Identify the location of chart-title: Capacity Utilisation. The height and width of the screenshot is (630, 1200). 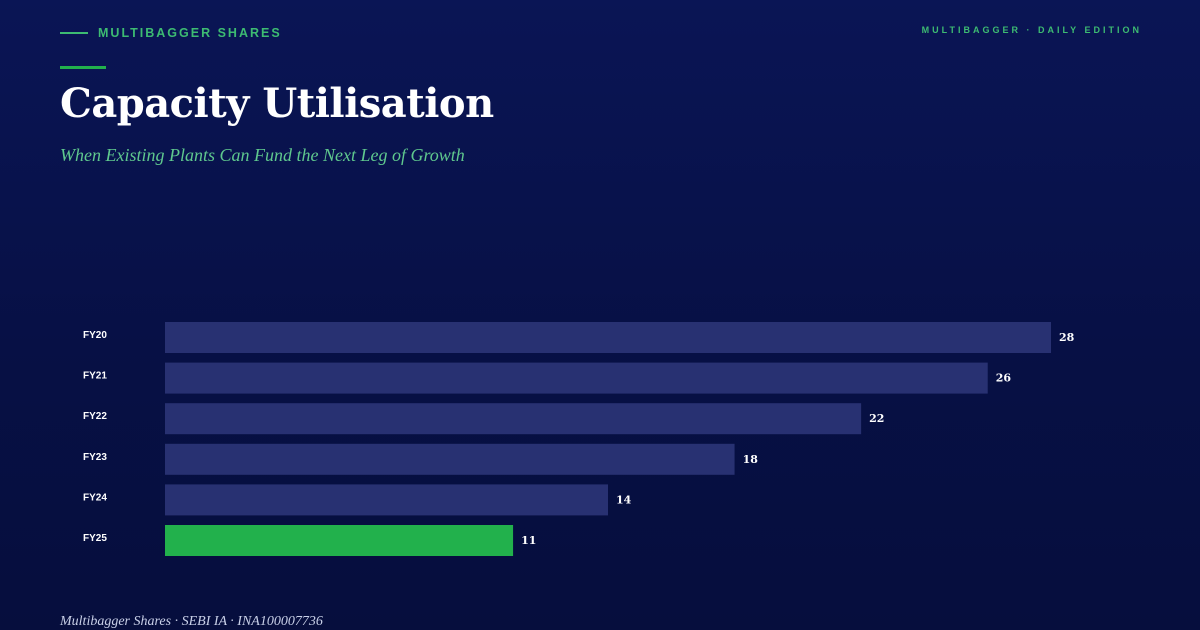
(277, 103).